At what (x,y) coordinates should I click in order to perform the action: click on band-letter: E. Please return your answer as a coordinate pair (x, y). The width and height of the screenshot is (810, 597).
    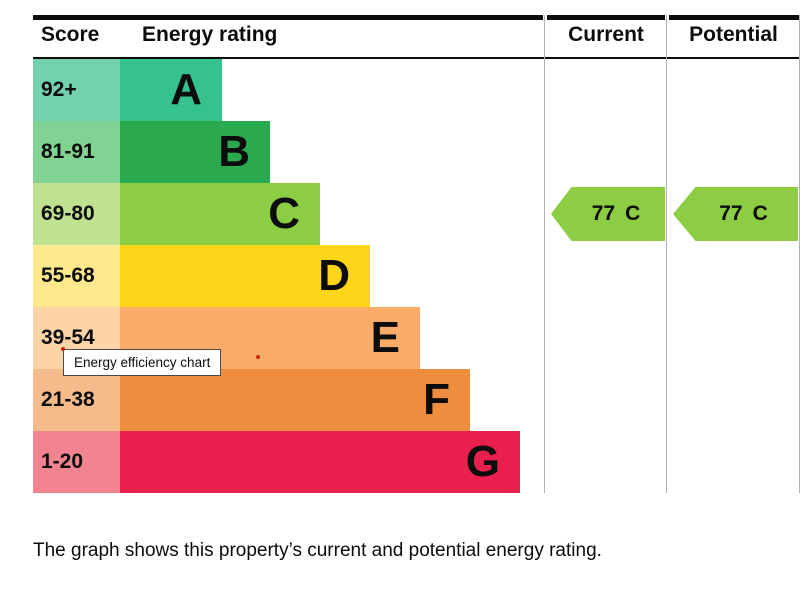
    Looking at the image, I should click on (385, 337).